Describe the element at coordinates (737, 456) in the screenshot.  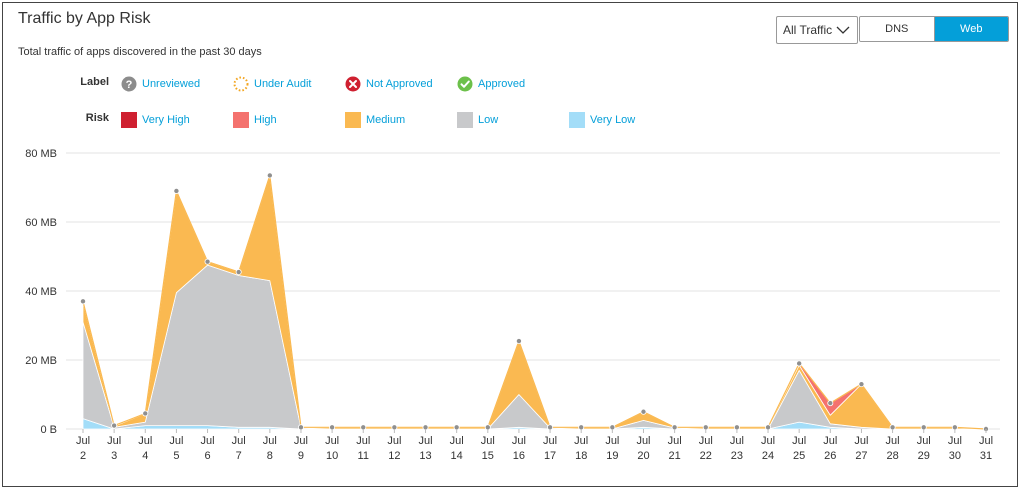
I see `x-tick-day: 23` at that location.